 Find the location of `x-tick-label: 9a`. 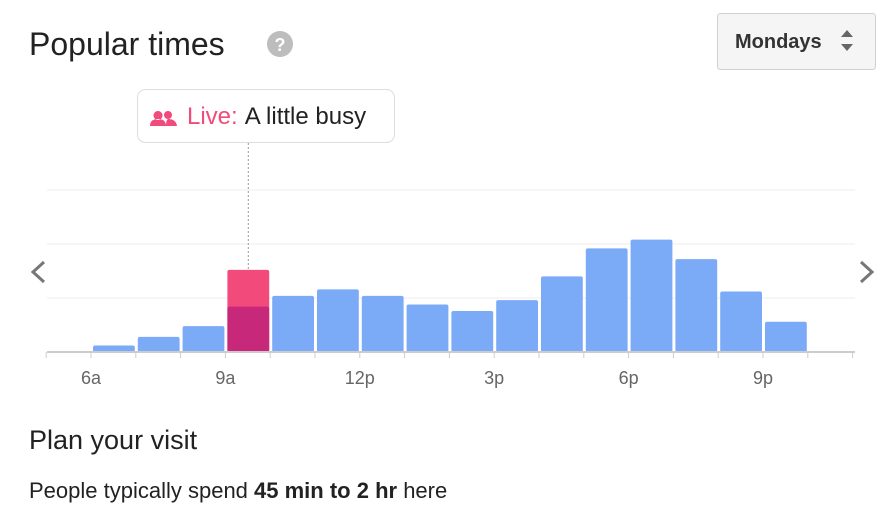

x-tick-label: 9a is located at coordinates (225, 378).